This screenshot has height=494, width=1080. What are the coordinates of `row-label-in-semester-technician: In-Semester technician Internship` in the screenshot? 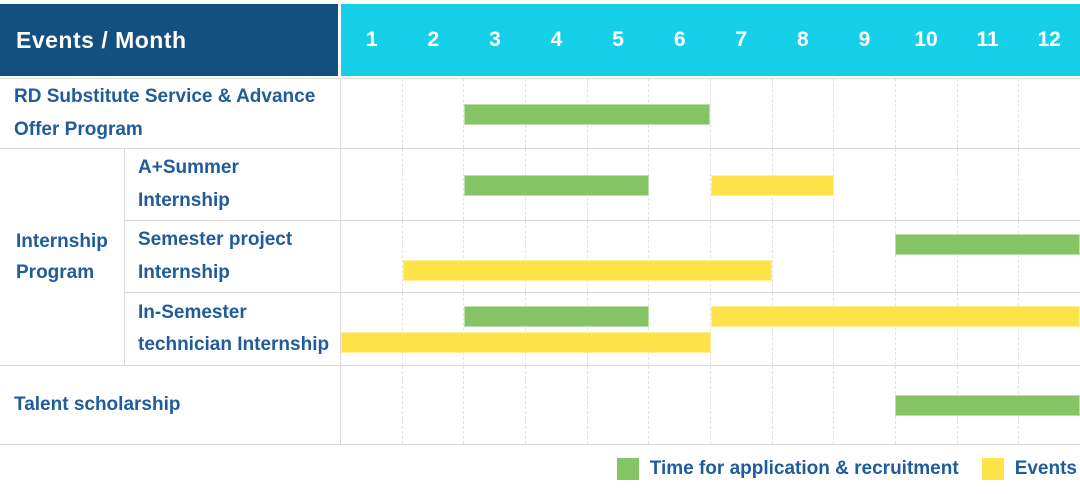 It's located at (233, 329).